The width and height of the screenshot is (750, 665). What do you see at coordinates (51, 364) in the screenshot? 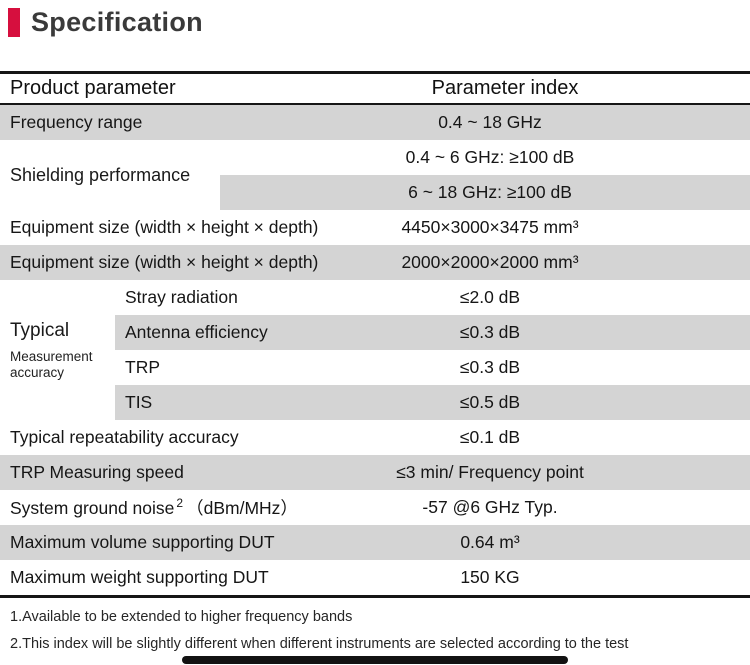
I see `accuracy-label-subtitle: Measurement accuracy` at bounding box center [51, 364].